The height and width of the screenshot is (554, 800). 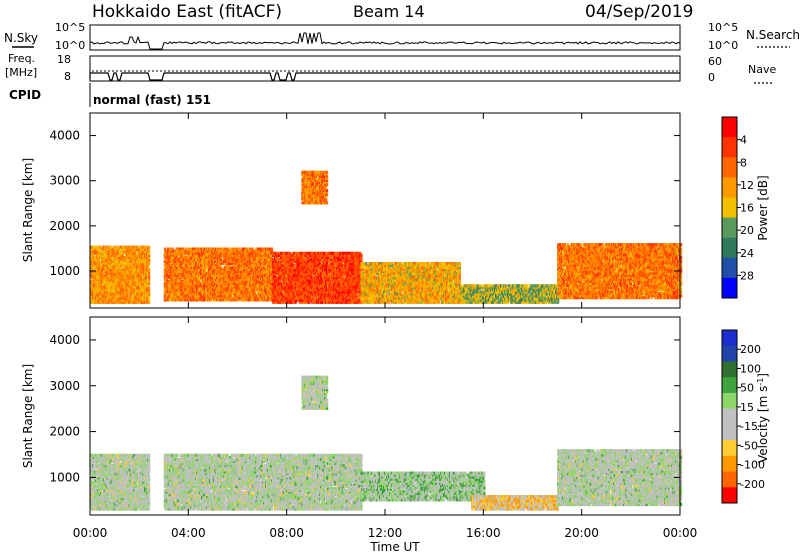 What do you see at coordinates (64, 181) in the screenshot?
I see `power-y-tick-label: 3000` at bounding box center [64, 181].